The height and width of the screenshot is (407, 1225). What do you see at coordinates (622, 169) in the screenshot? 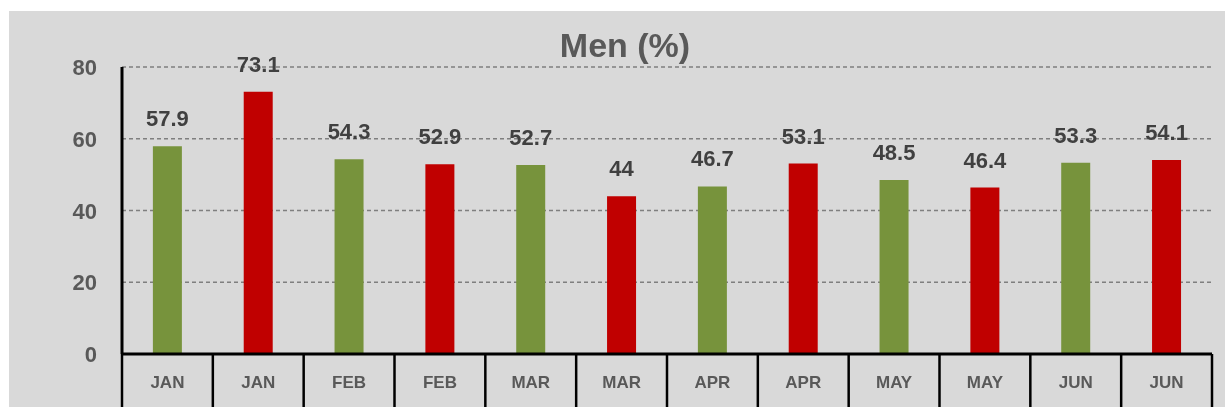
I see `data-label: 44` at bounding box center [622, 169].